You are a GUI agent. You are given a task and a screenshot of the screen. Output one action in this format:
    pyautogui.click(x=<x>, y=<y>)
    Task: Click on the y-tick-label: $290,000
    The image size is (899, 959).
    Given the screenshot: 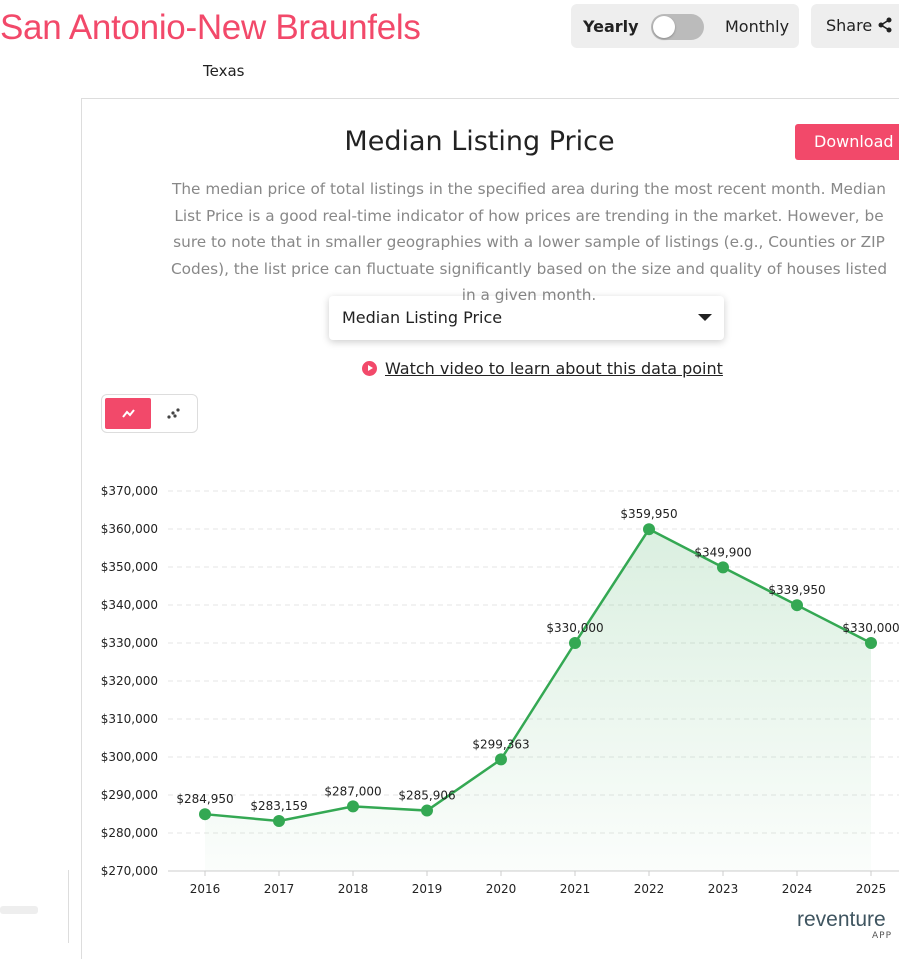 What is the action you would take?
    pyautogui.click(x=129, y=795)
    